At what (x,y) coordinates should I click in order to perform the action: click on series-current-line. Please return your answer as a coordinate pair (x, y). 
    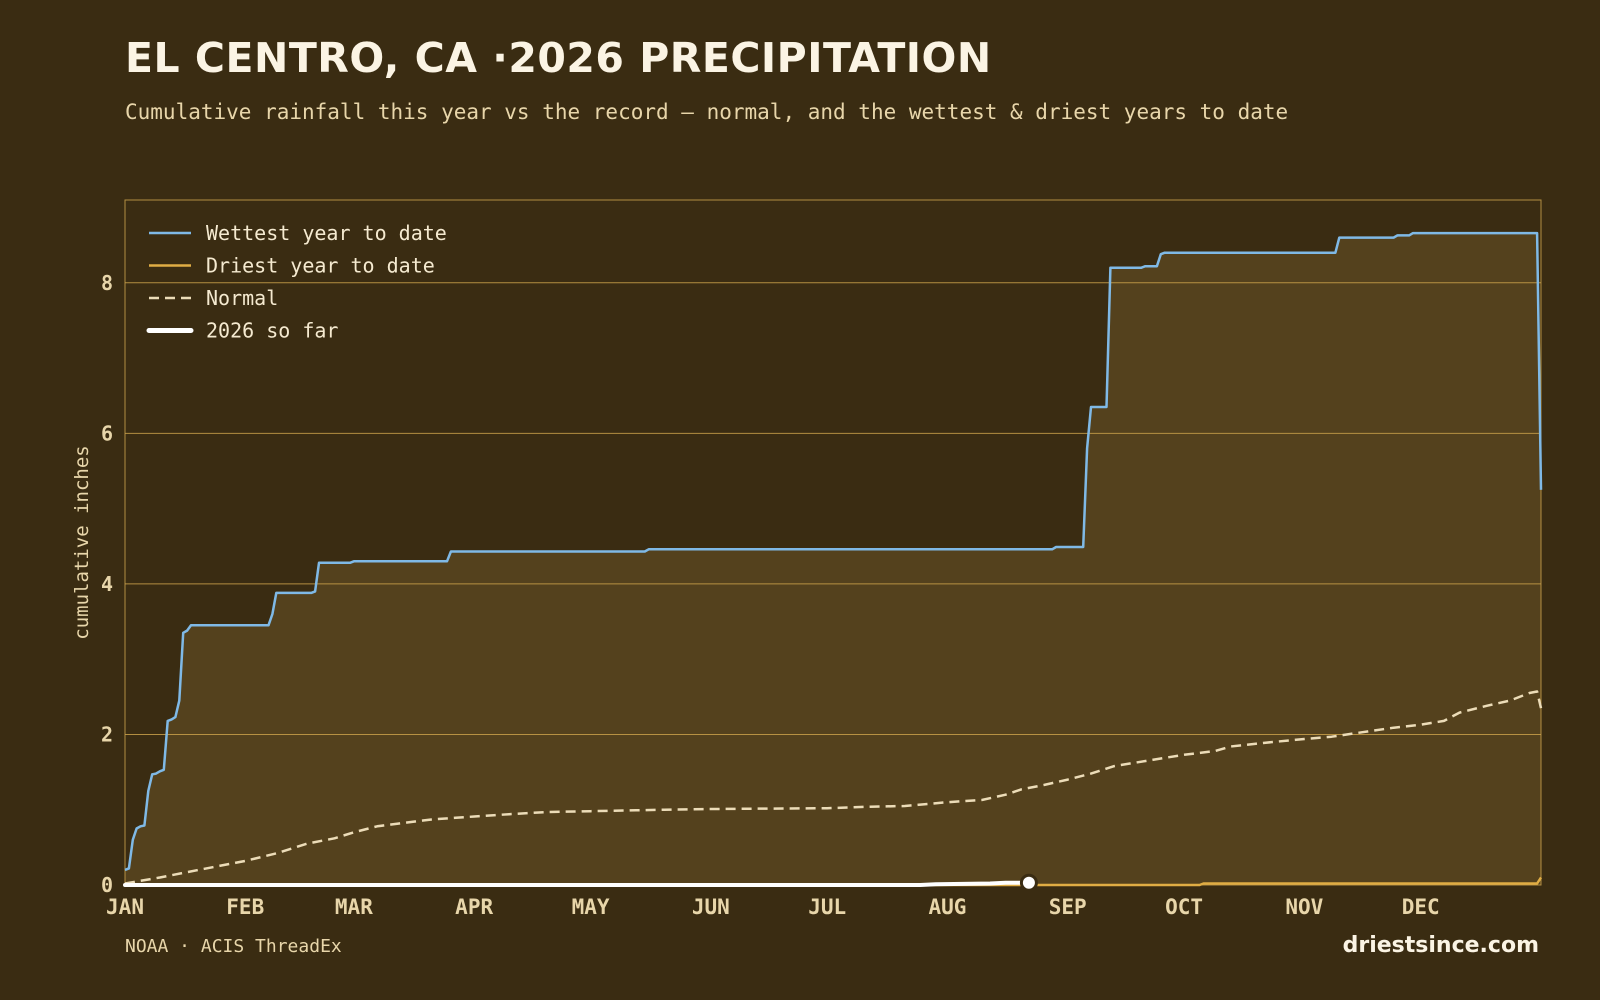
    Looking at the image, I should click on (577, 883).